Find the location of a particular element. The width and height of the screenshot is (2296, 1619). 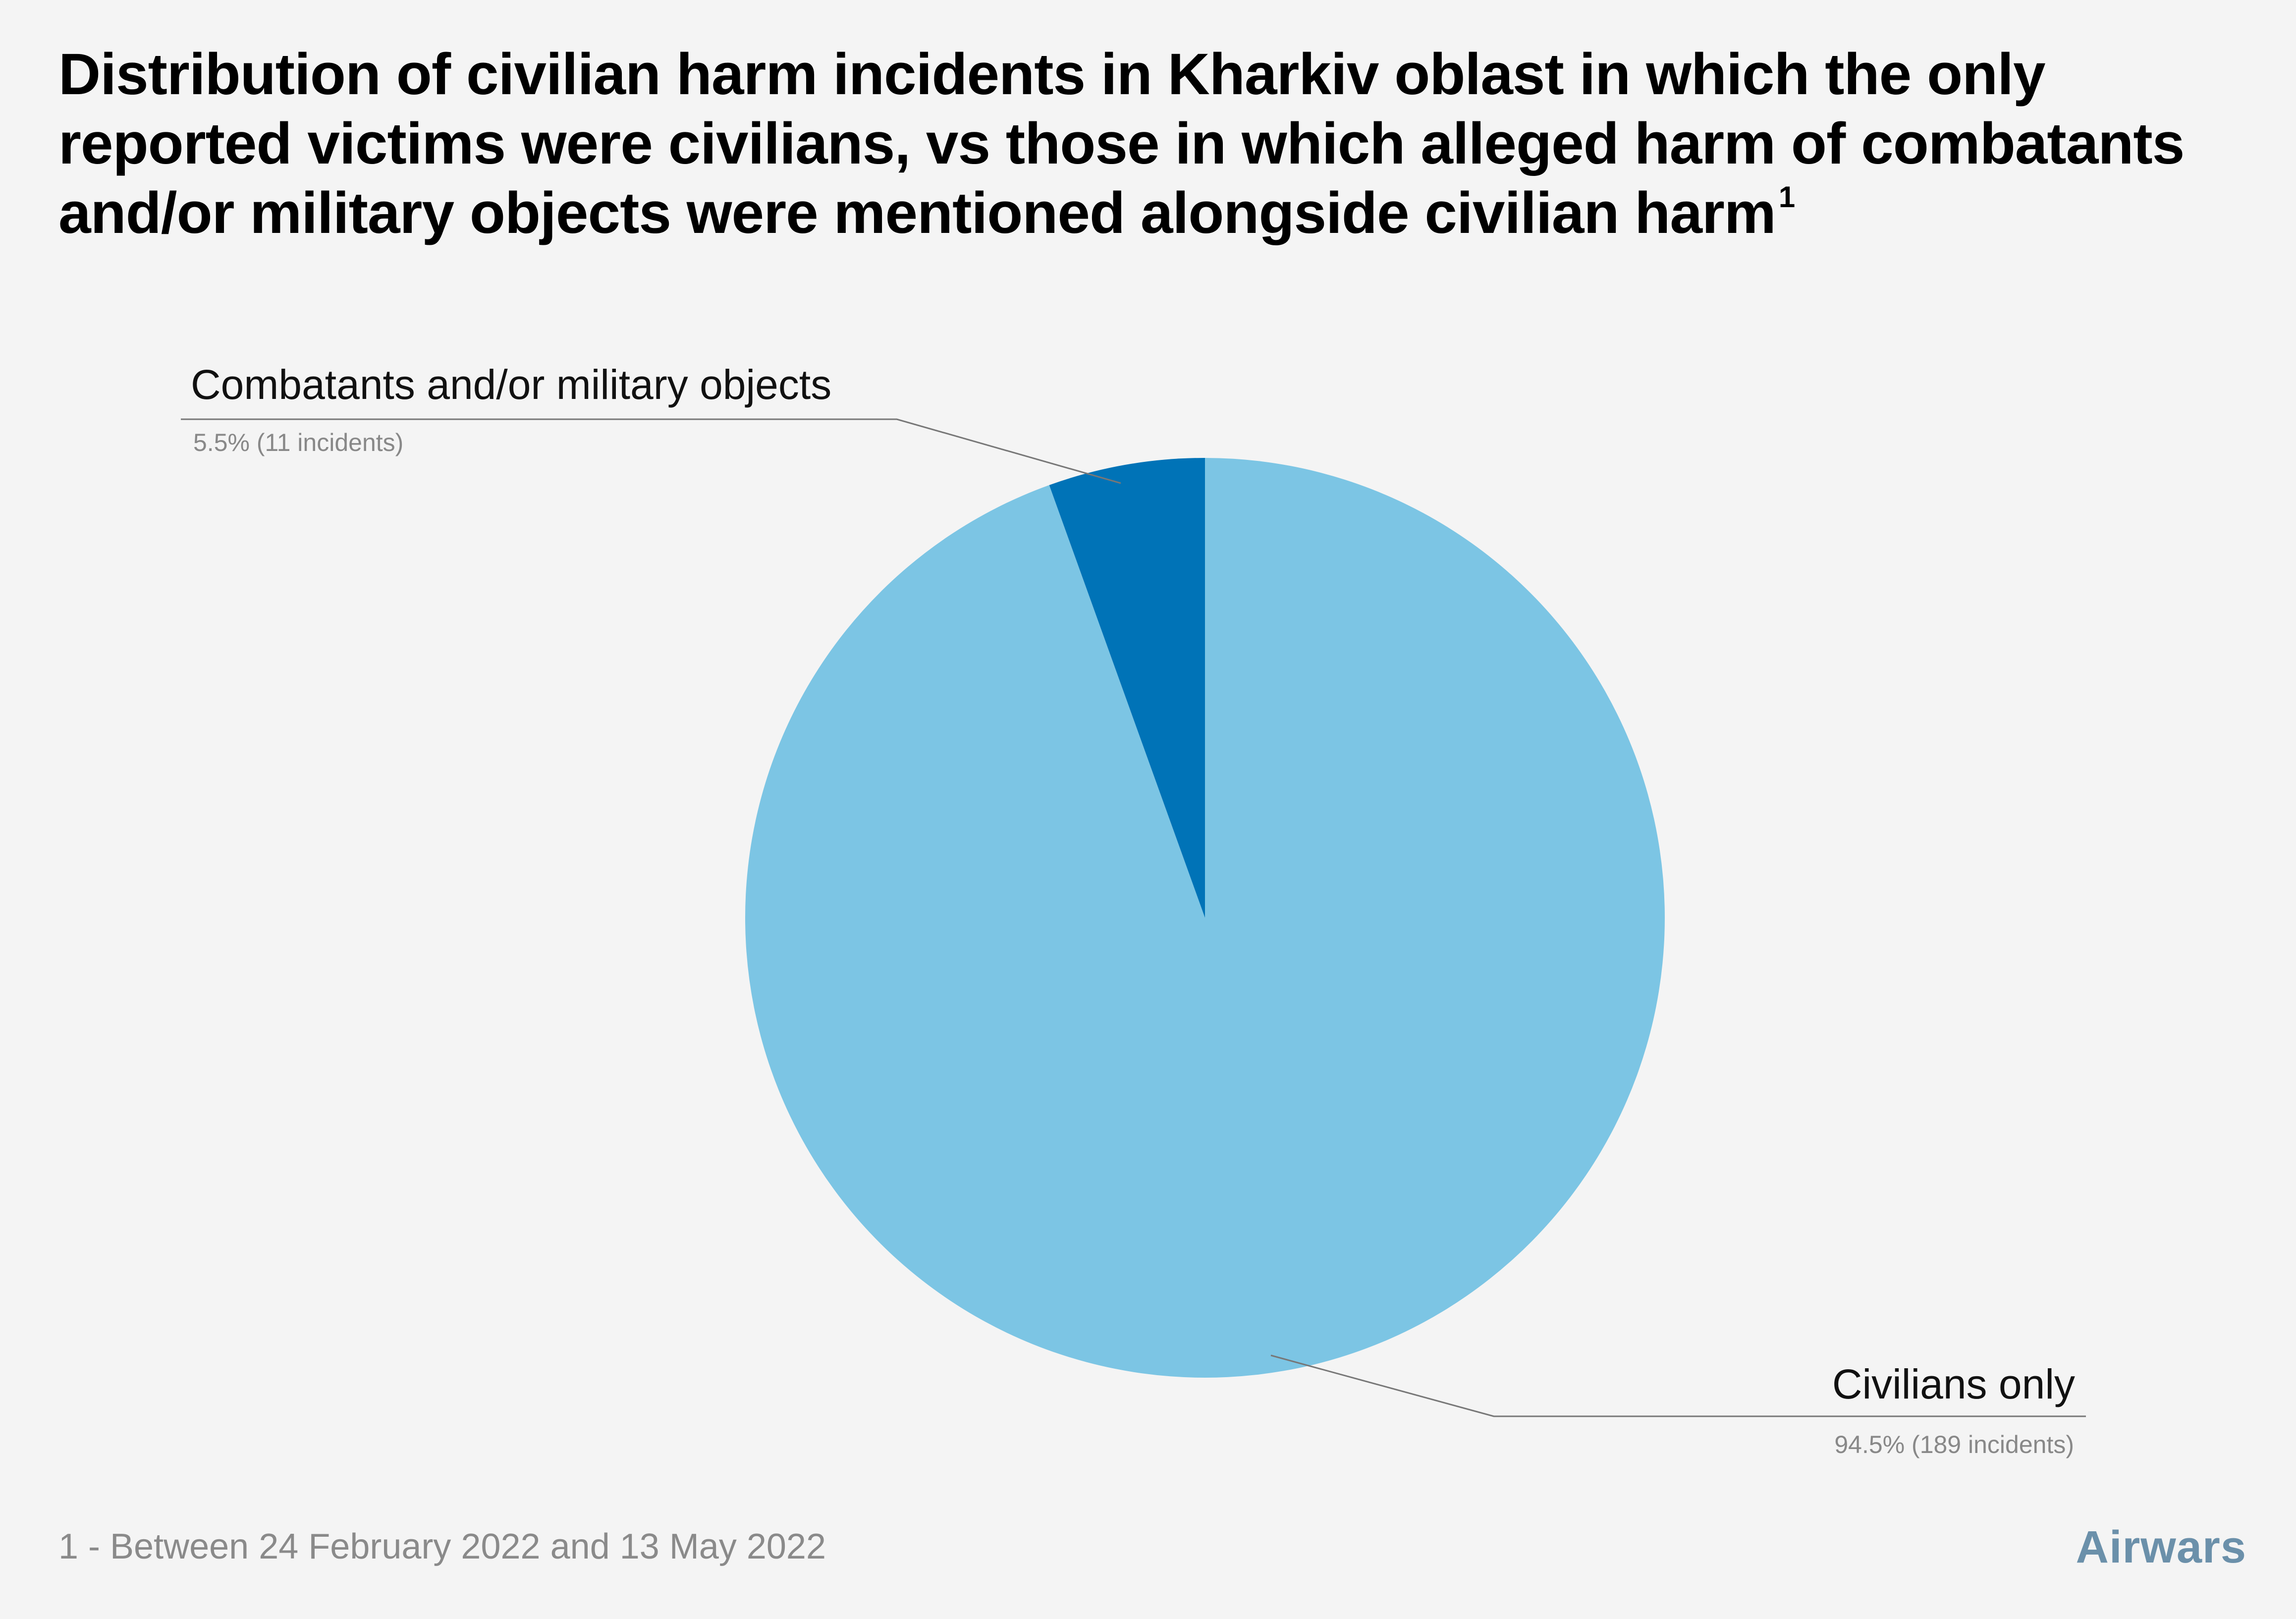

pie-slice-combatants is located at coordinates (1127, 688).